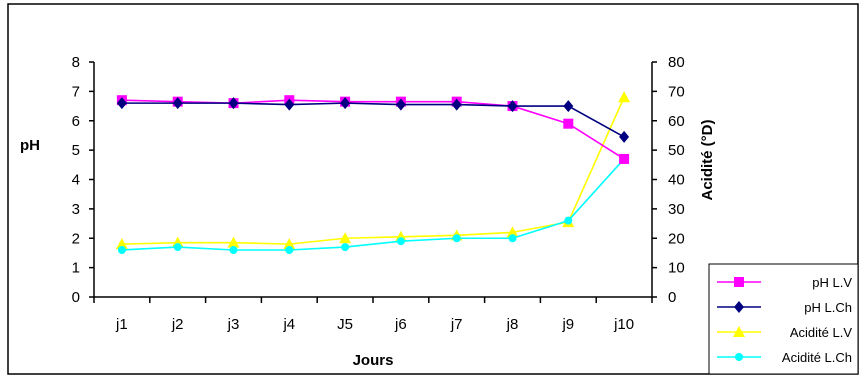 This screenshot has height=376, width=860. I want to click on legend-item-ph-l-ch: pH L.Ch, so click(784, 307).